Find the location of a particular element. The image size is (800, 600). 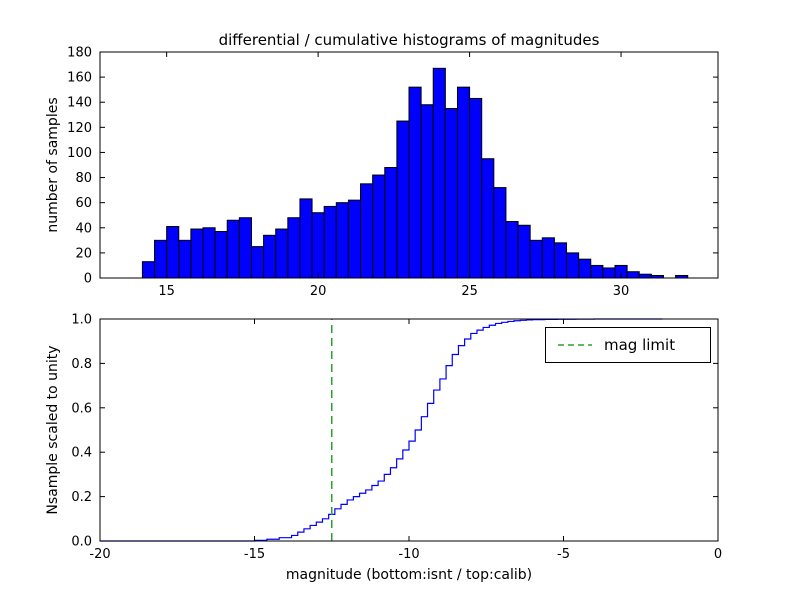

y-tick-label: 60 is located at coordinates (83, 203).